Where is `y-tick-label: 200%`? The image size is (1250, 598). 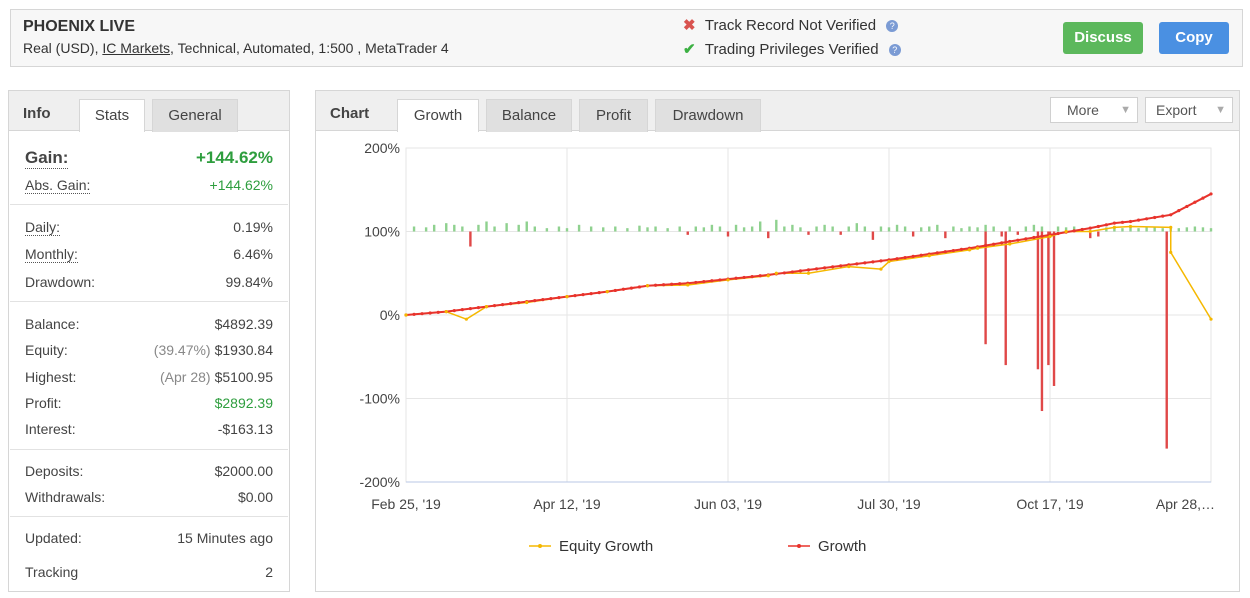 y-tick-label: 200% is located at coordinates (382, 148).